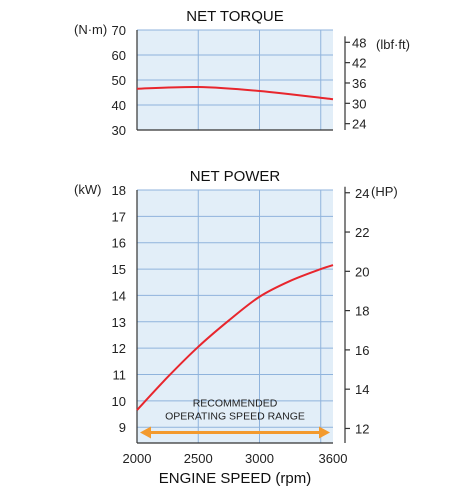 This screenshot has height=500, width=473. I want to click on left-tick-label: 60, so click(119, 55).